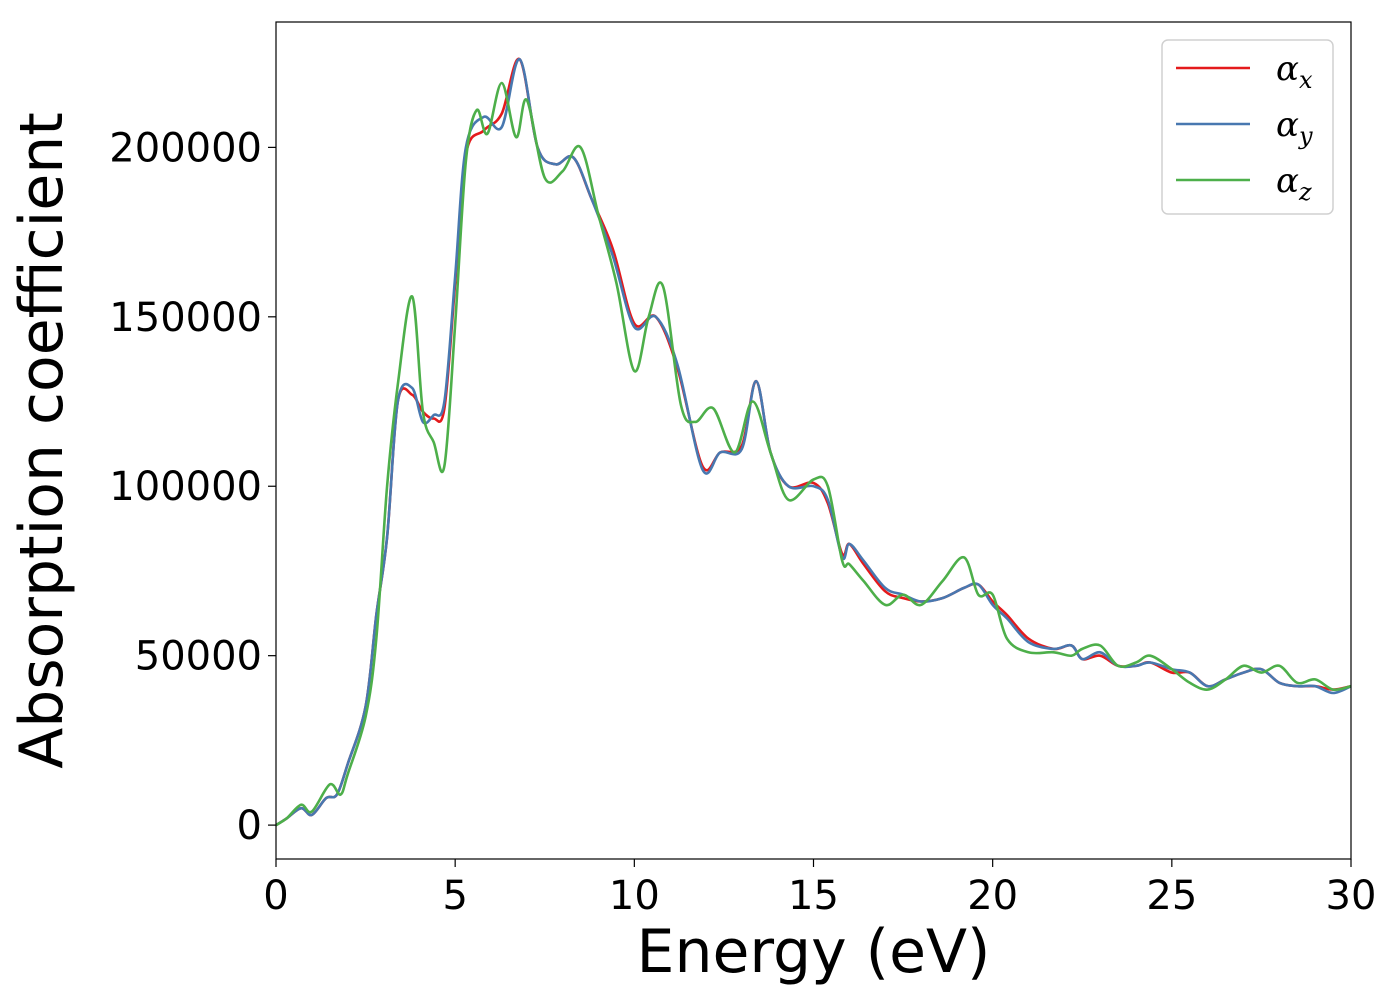 This screenshot has width=1400, height=1000. I want to click on legend-label-x: αx, so click(1294, 71).